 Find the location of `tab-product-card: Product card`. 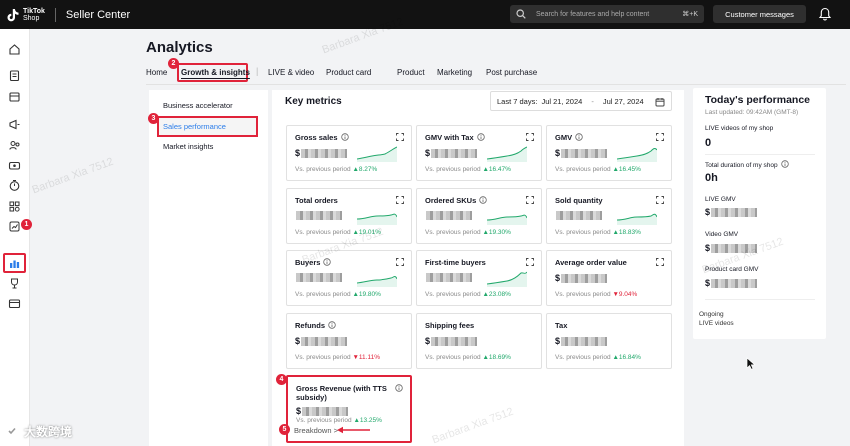

tab-product-card: Product card is located at coordinates (349, 72).